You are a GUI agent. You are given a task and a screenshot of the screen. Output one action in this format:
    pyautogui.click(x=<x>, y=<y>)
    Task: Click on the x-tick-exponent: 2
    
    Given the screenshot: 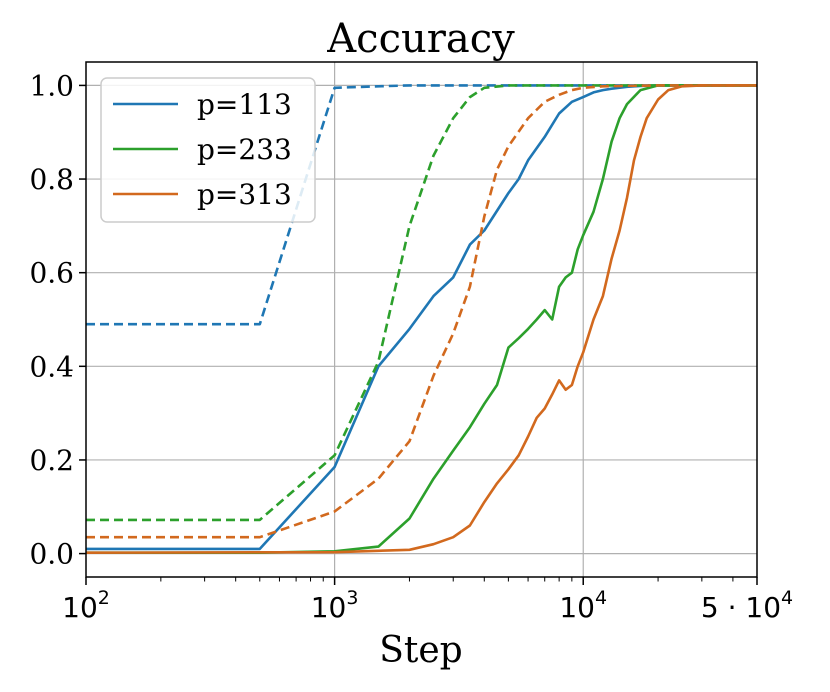 What is the action you would take?
    pyautogui.click(x=104, y=598)
    